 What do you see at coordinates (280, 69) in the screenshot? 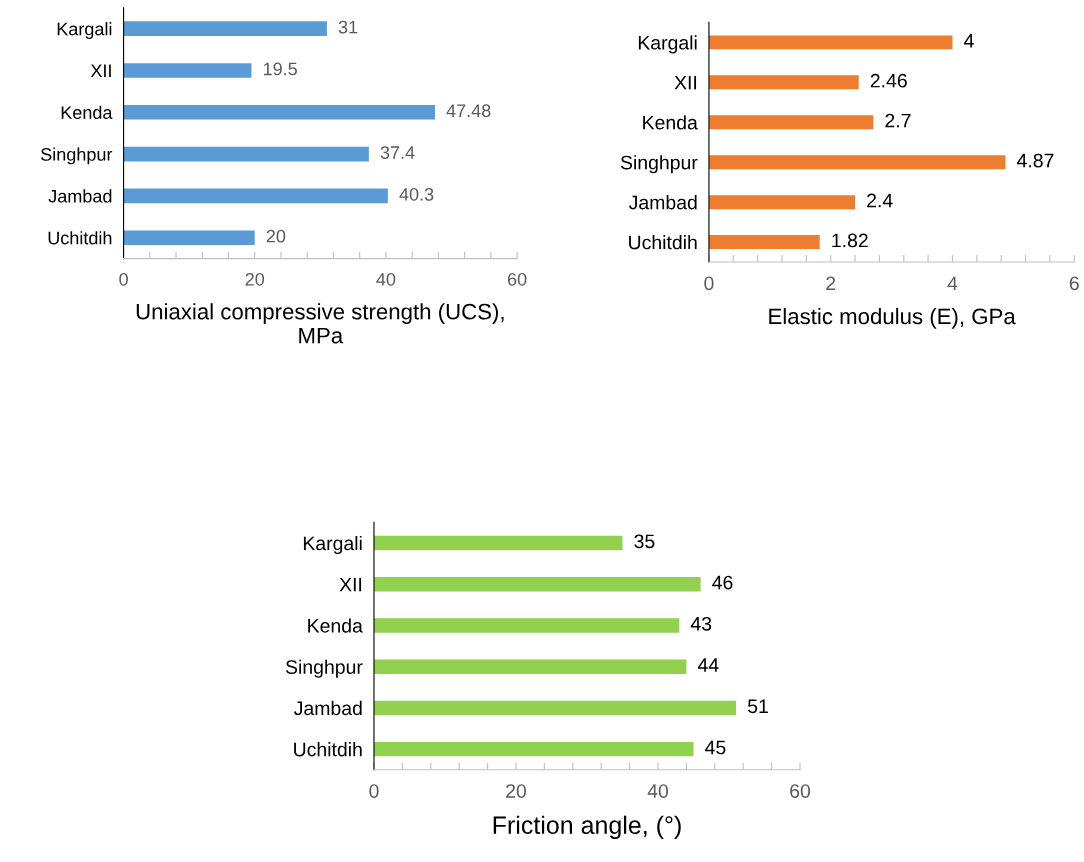
I see `data-label: 19.5` at bounding box center [280, 69].